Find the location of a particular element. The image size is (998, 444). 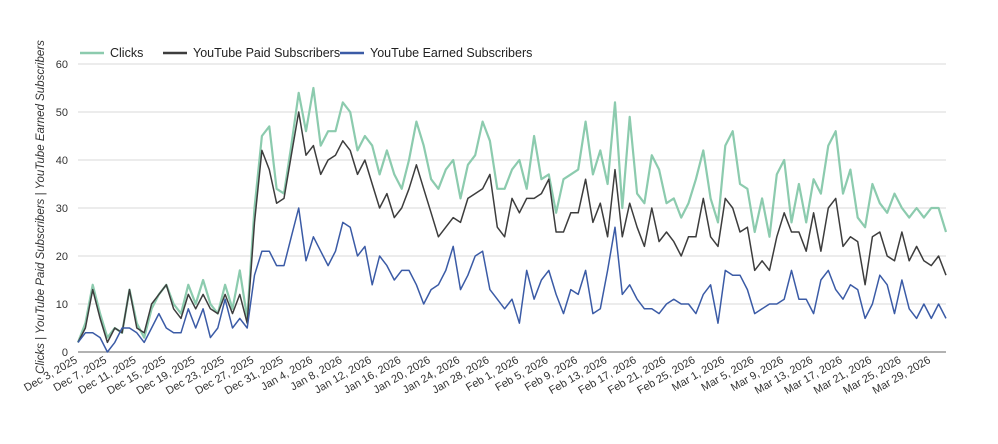

y-tick-label: 10 is located at coordinates (62, 305).